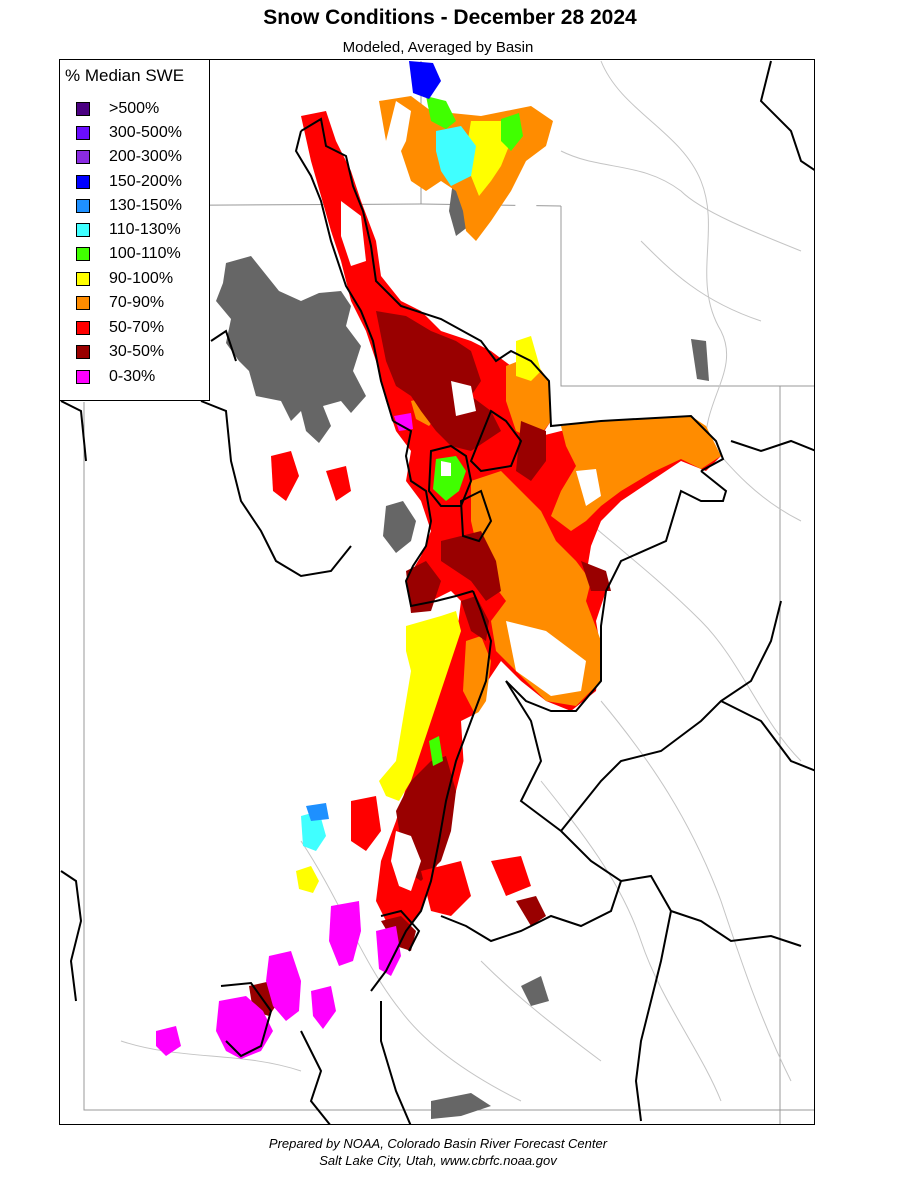 Image resolution: width=900 pixels, height=1200 pixels. What do you see at coordinates (137, 351) in the screenshot?
I see `legend-label: 30-50%` at bounding box center [137, 351].